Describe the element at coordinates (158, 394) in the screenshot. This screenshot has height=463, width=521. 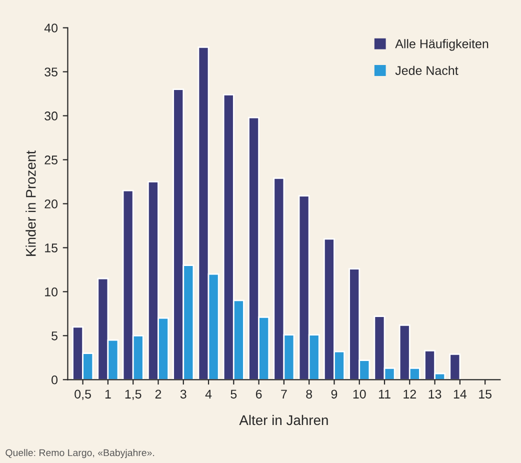
I see `x-tick-label: 2` at that location.